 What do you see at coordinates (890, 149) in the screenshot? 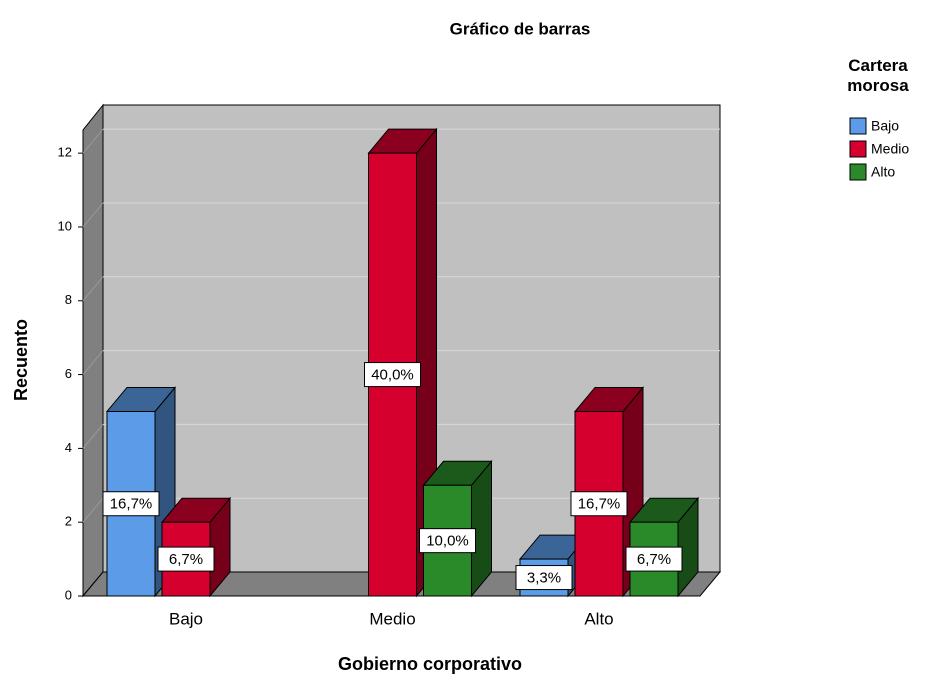
I see `legend-label: Medio` at bounding box center [890, 149].